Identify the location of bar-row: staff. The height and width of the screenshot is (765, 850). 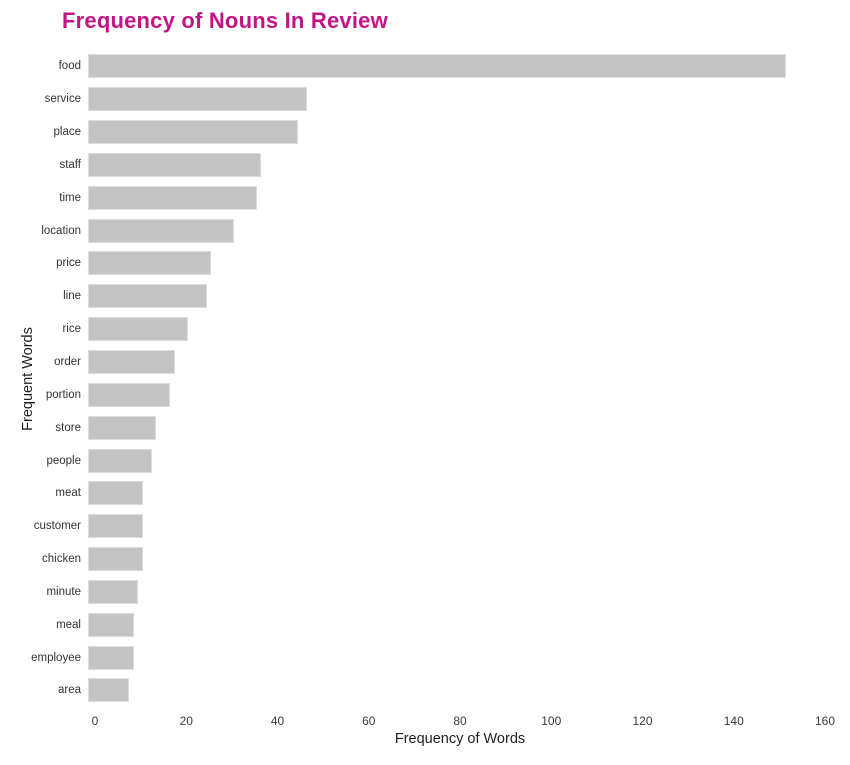
(425, 165).